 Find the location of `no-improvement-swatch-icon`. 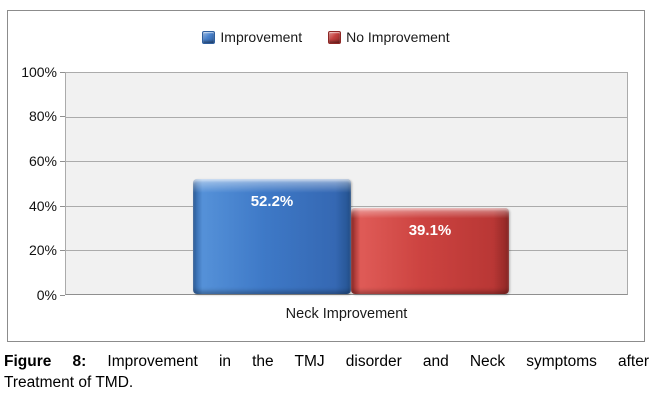

no-improvement-swatch-icon is located at coordinates (335, 37).